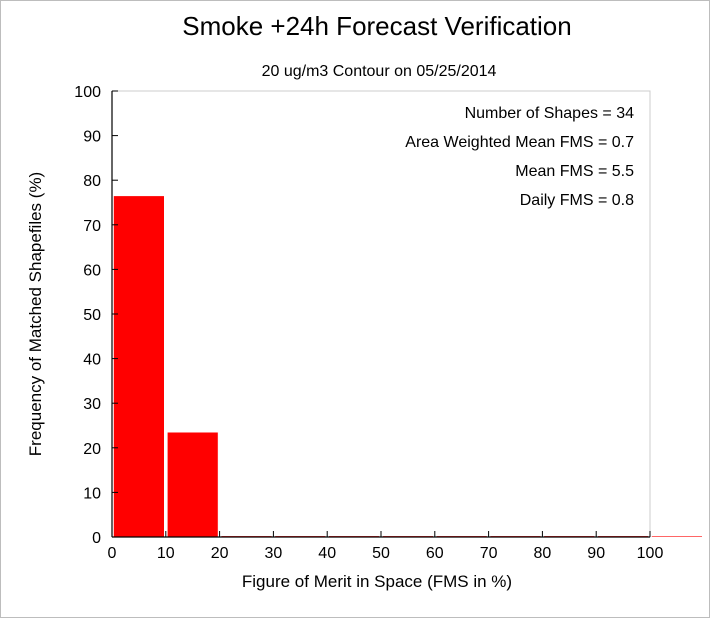 This screenshot has width=710, height=618. I want to click on y-tick-label: 50, so click(92, 315).